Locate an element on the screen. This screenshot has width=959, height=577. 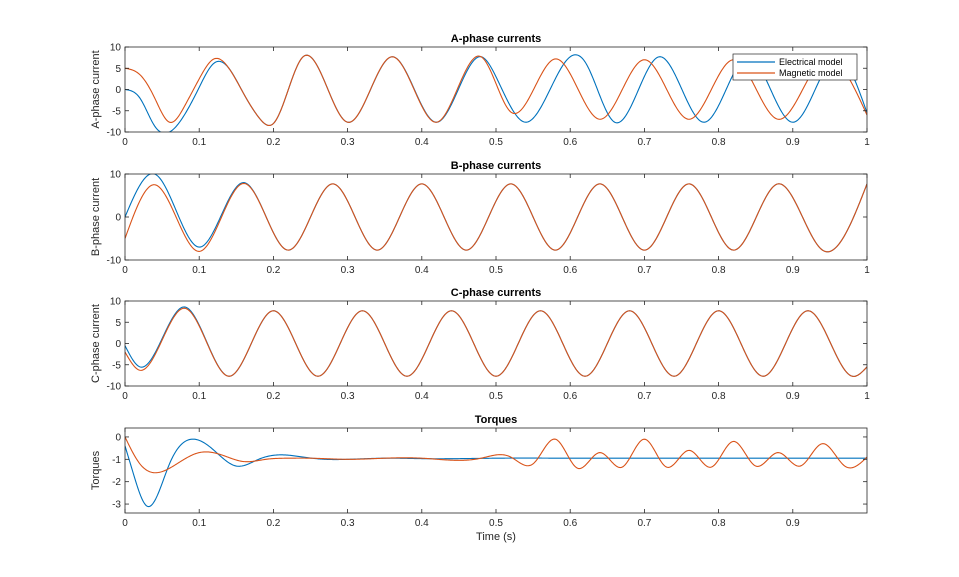
subplot-title: Torques is located at coordinates (496, 420).